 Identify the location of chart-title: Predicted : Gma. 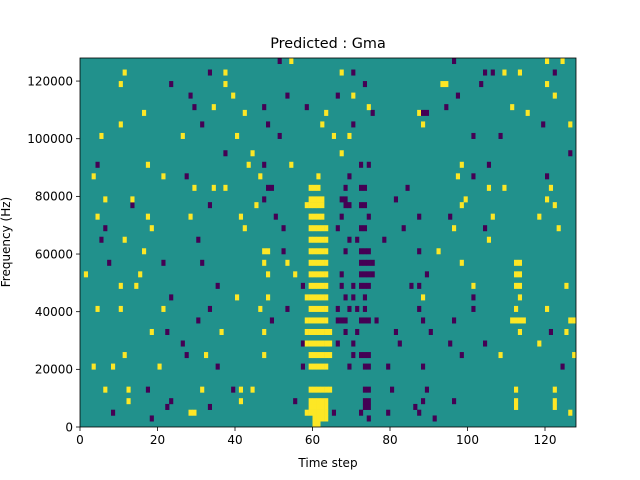
(328, 44).